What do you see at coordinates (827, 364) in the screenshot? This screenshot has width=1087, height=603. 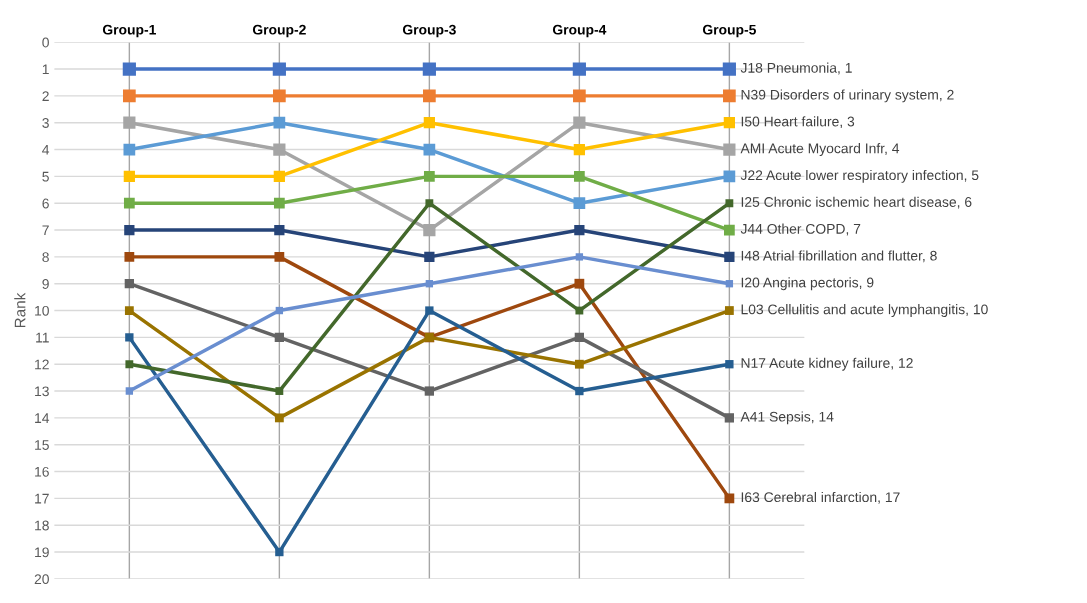 I see `annotation: N17 Acute kidney failure, 12` at bounding box center [827, 364].